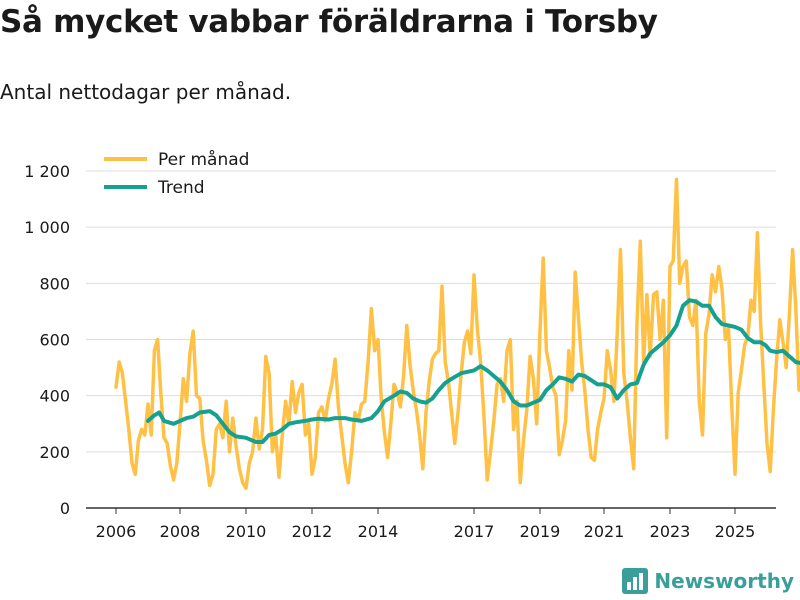 The height and width of the screenshot is (600, 800). I want to click on chart-title: Så mycket vabbar föräldrarna i Torsby, so click(329, 22).